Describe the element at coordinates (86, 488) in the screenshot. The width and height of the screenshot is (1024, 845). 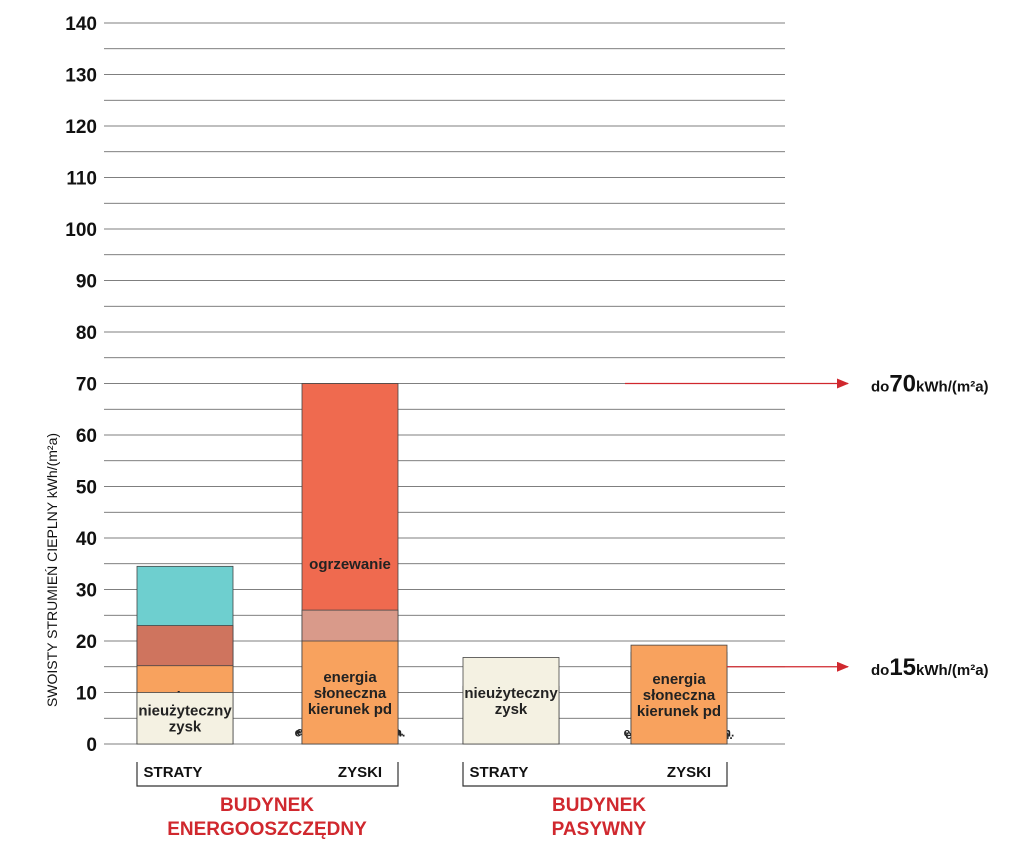
I see `y-tick-label: 50` at that location.